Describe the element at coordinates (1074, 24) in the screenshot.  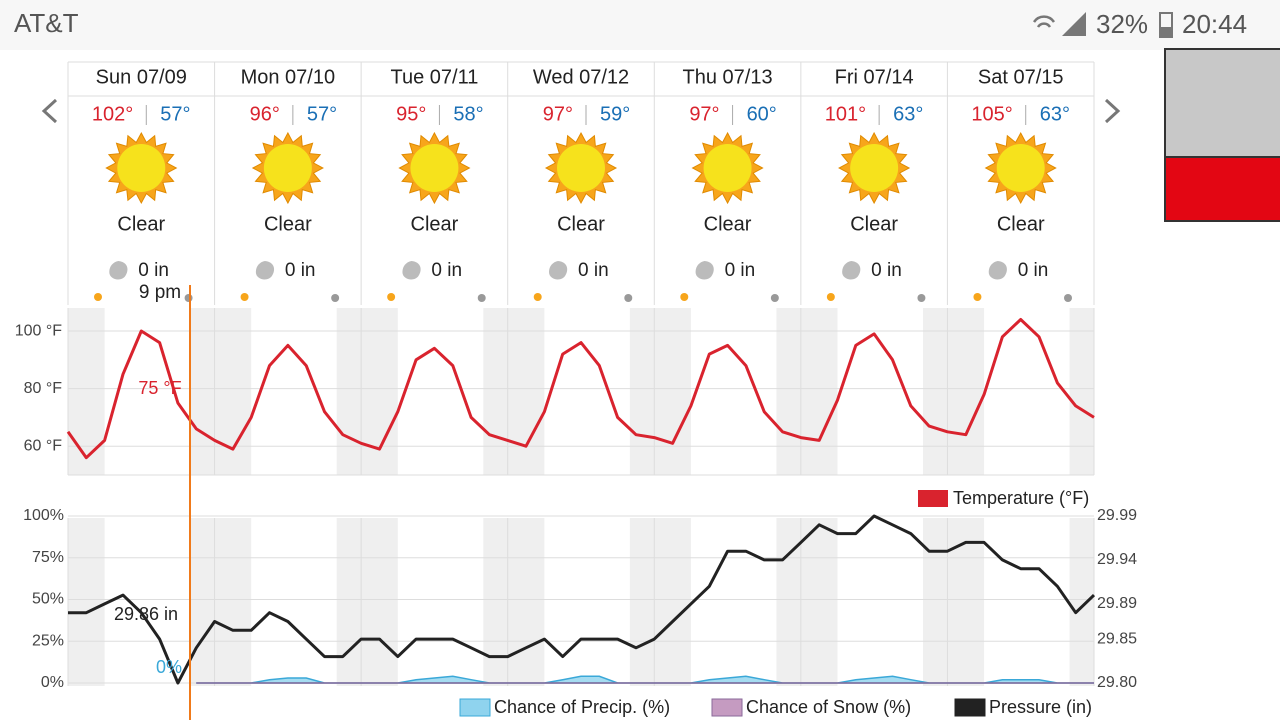
I see `signal-icon` at that location.